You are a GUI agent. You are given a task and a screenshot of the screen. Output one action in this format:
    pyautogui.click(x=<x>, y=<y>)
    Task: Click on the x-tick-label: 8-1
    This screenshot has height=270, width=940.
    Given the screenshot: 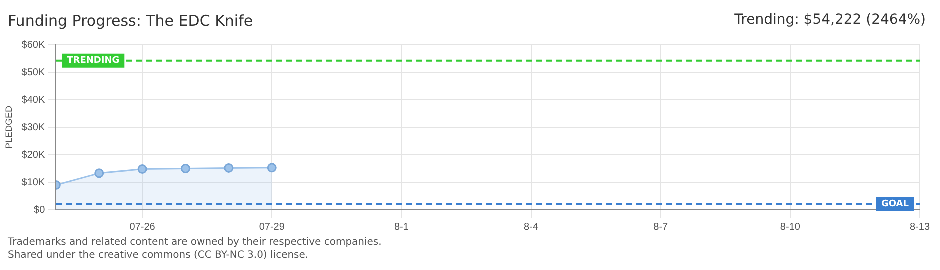 What is the action you would take?
    pyautogui.click(x=402, y=227)
    